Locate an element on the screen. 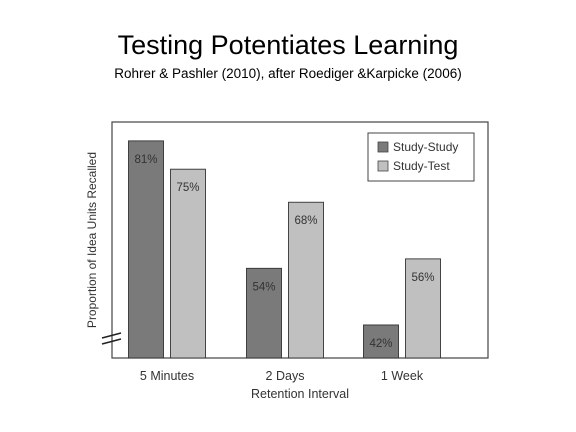 Image resolution: width=576 pixels, height=432 pixels. bar-study-test-5-minutes is located at coordinates (188, 263).